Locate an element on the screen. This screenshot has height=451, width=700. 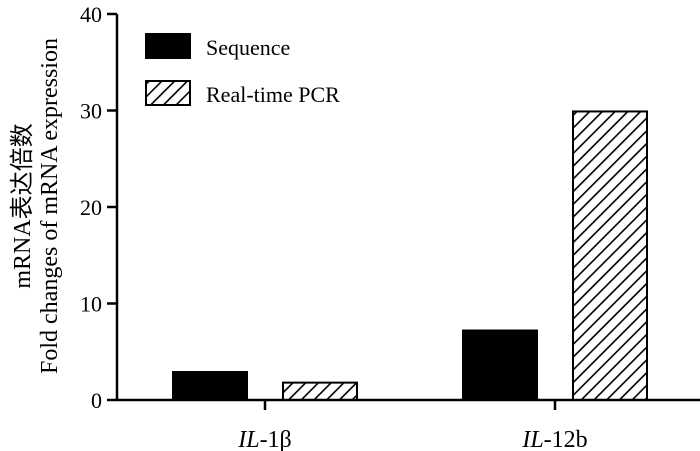
y-axis-ticks: 0 10 20 30 40 is located at coordinates (98, 207).